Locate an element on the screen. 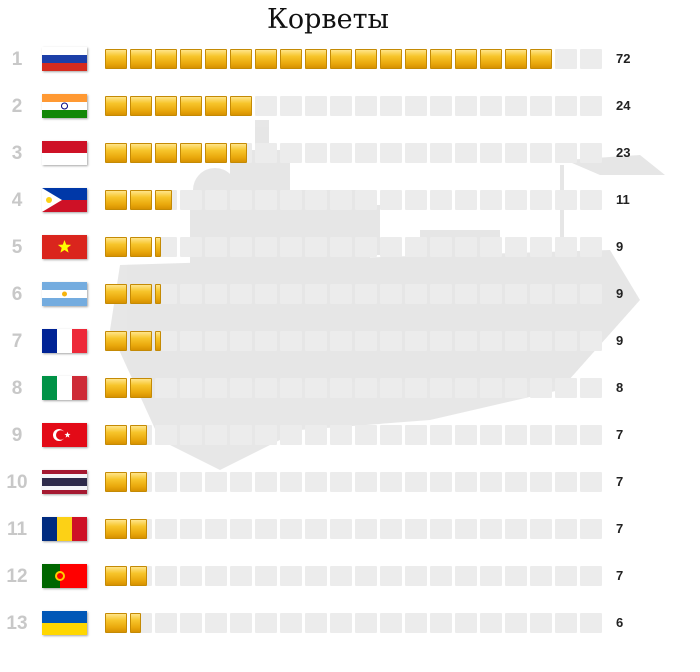 The height and width of the screenshot is (672, 700). flag-argentina-icon is located at coordinates (64, 294).